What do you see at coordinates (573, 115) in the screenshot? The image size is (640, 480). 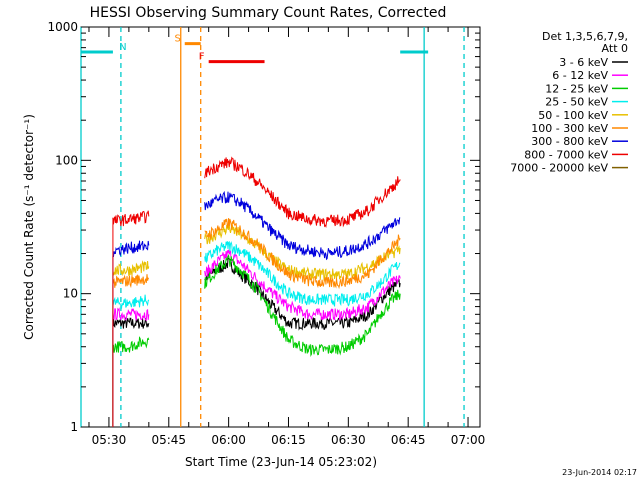 I see `legend-label-4: 50 - 100 keV` at bounding box center [573, 115].